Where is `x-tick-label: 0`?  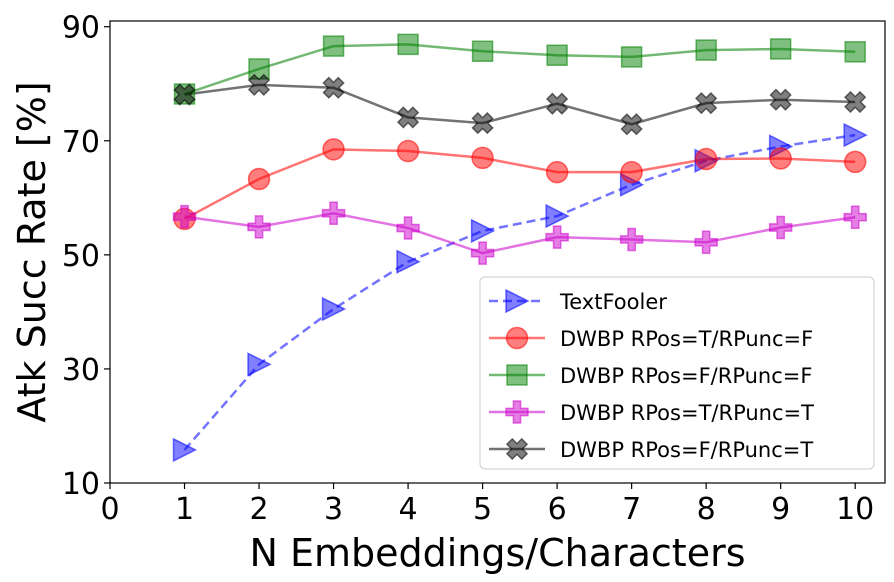 x-tick-label: 0 is located at coordinates (109, 509).